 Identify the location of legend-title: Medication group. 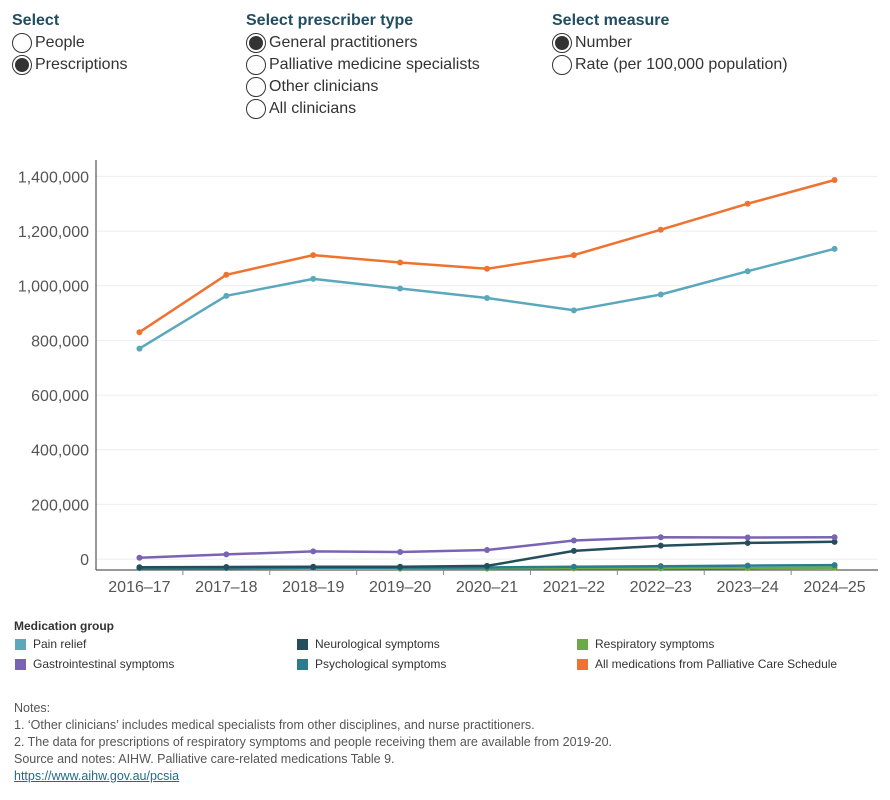
(64, 626).